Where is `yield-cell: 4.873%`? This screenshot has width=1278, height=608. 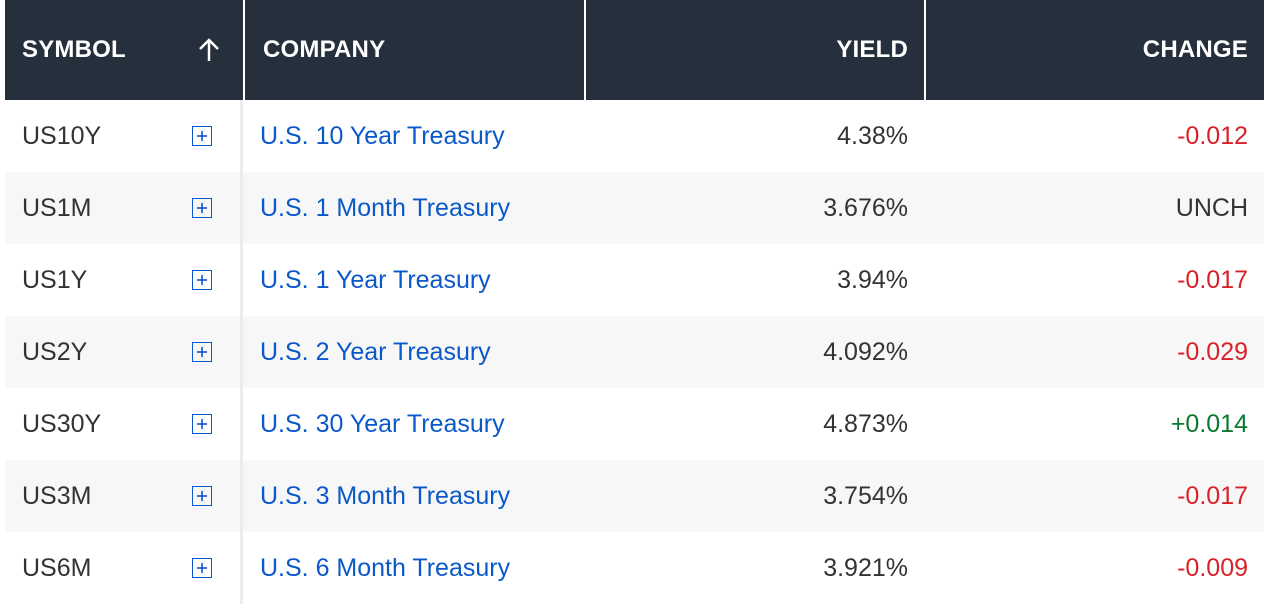 yield-cell: 4.873% is located at coordinates (754, 424).